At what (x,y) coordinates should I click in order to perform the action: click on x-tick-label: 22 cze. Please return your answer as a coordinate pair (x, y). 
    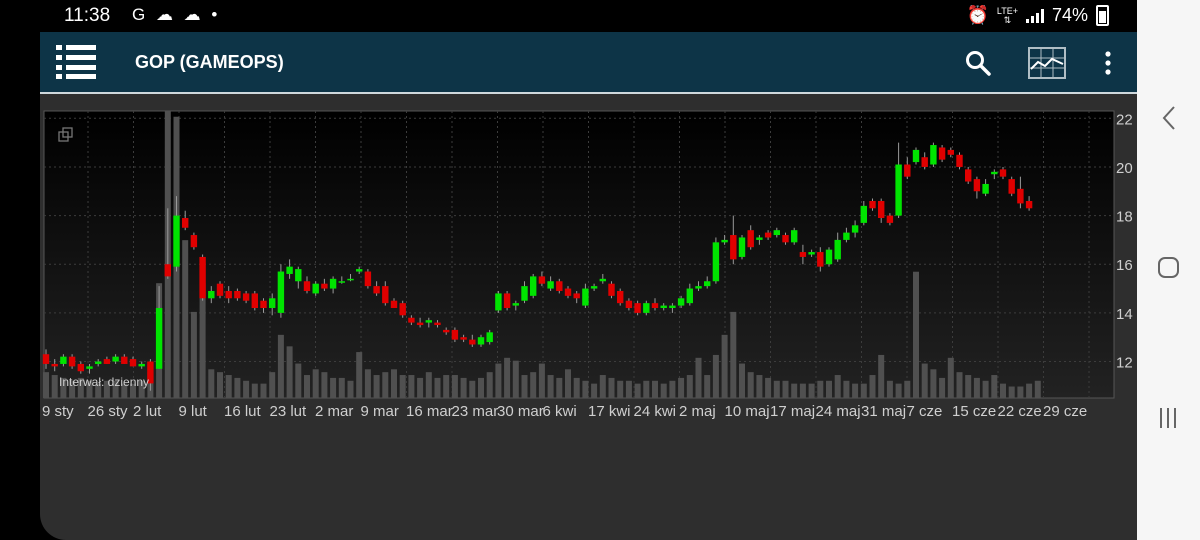
    Looking at the image, I should click on (1020, 411).